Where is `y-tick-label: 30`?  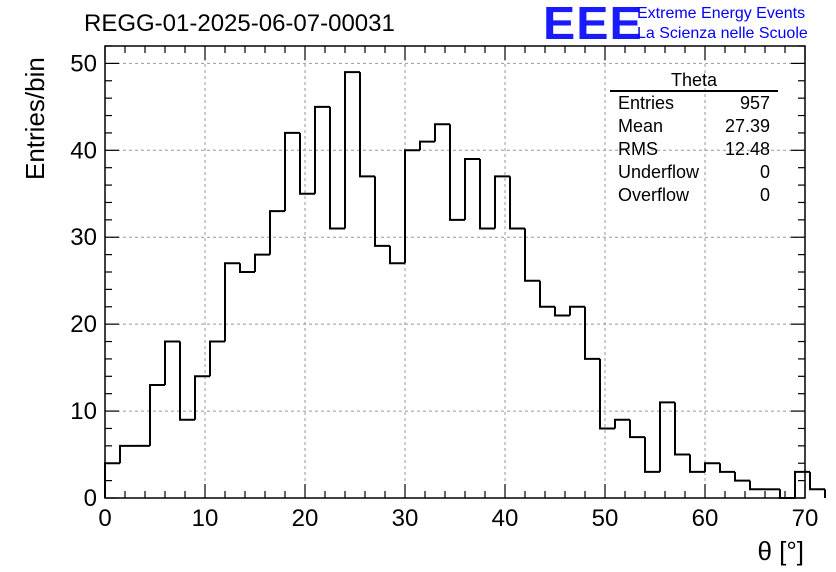 y-tick-label: 30 is located at coordinates (83, 237).